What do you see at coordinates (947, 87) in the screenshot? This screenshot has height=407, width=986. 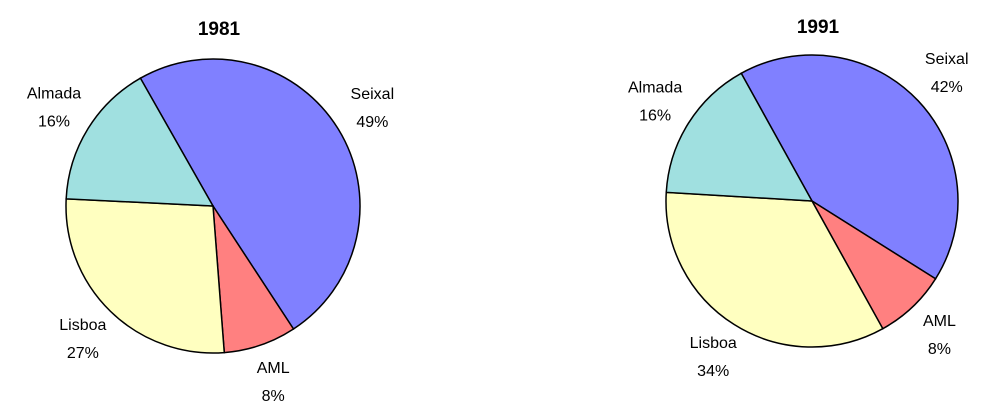 I see `slice-value-label: 42%` at bounding box center [947, 87].